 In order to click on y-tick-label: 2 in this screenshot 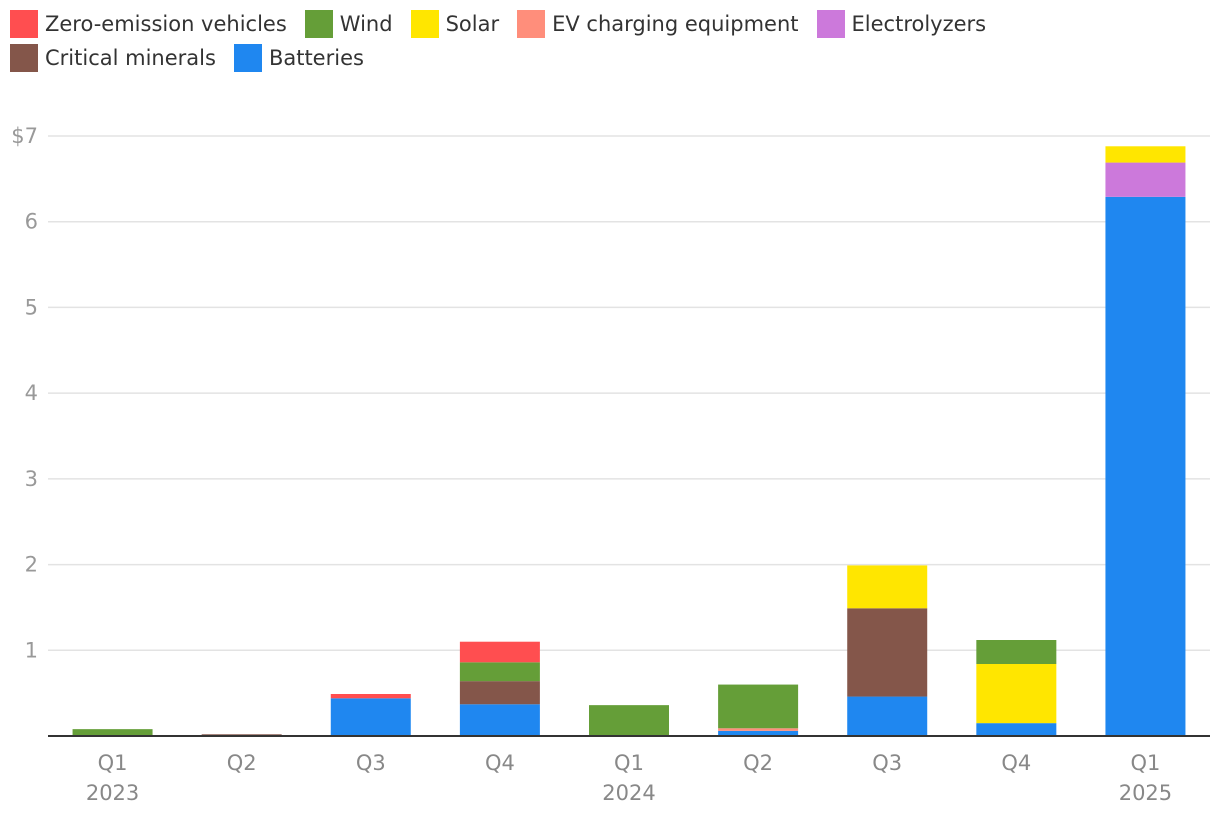, I will do `click(31, 565)`.